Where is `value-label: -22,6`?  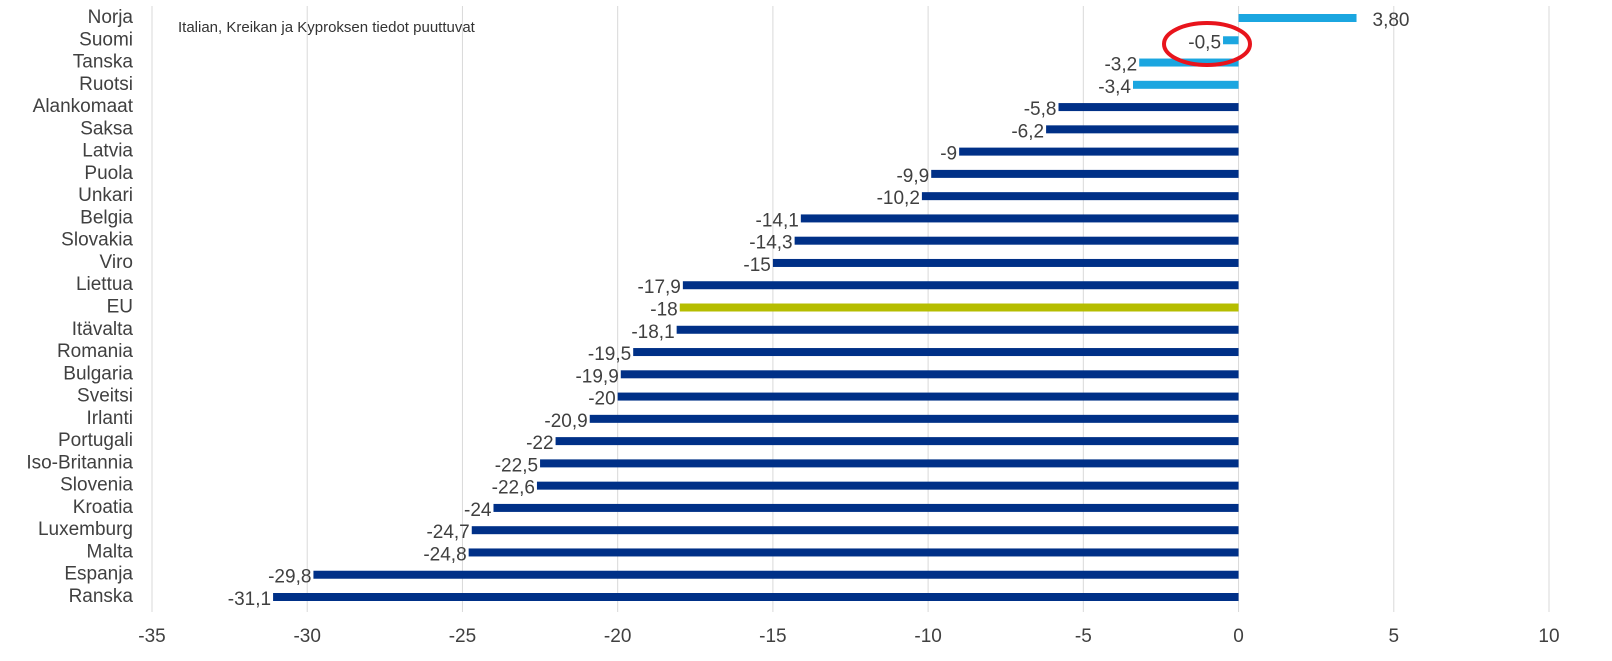
value-label: -22,6 is located at coordinates (513, 488).